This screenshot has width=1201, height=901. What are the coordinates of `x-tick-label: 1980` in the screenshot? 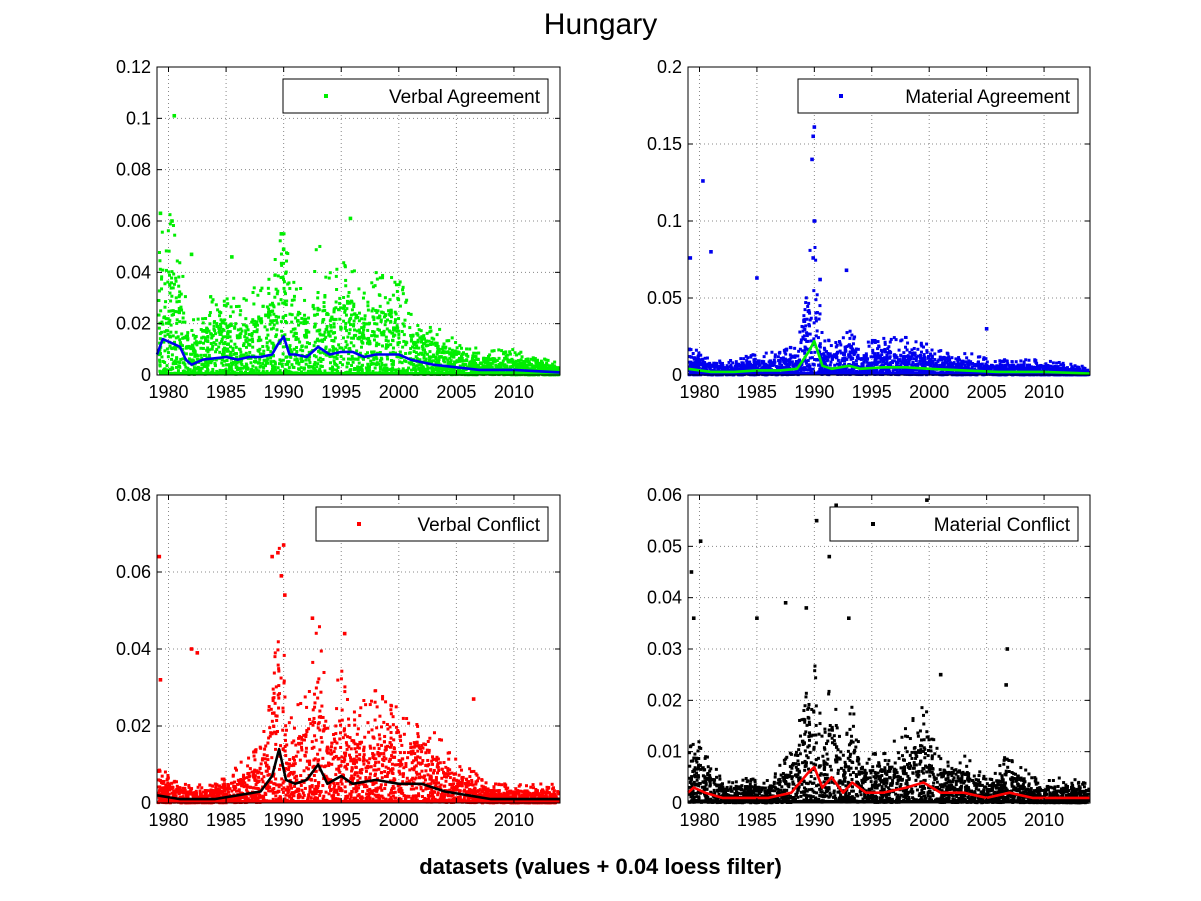 It's located at (168, 392).